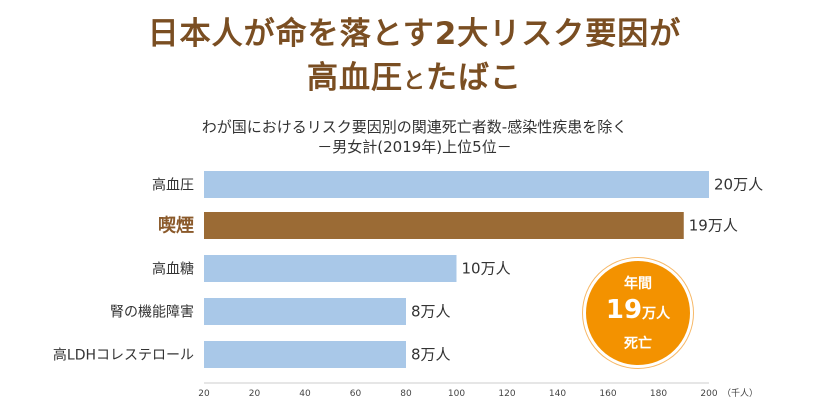 The height and width of the screenshot is (414, 829). Describe the element at coordinates (474, 78) in the screenshot. I see `title-tobacco: たばこ` at that location.